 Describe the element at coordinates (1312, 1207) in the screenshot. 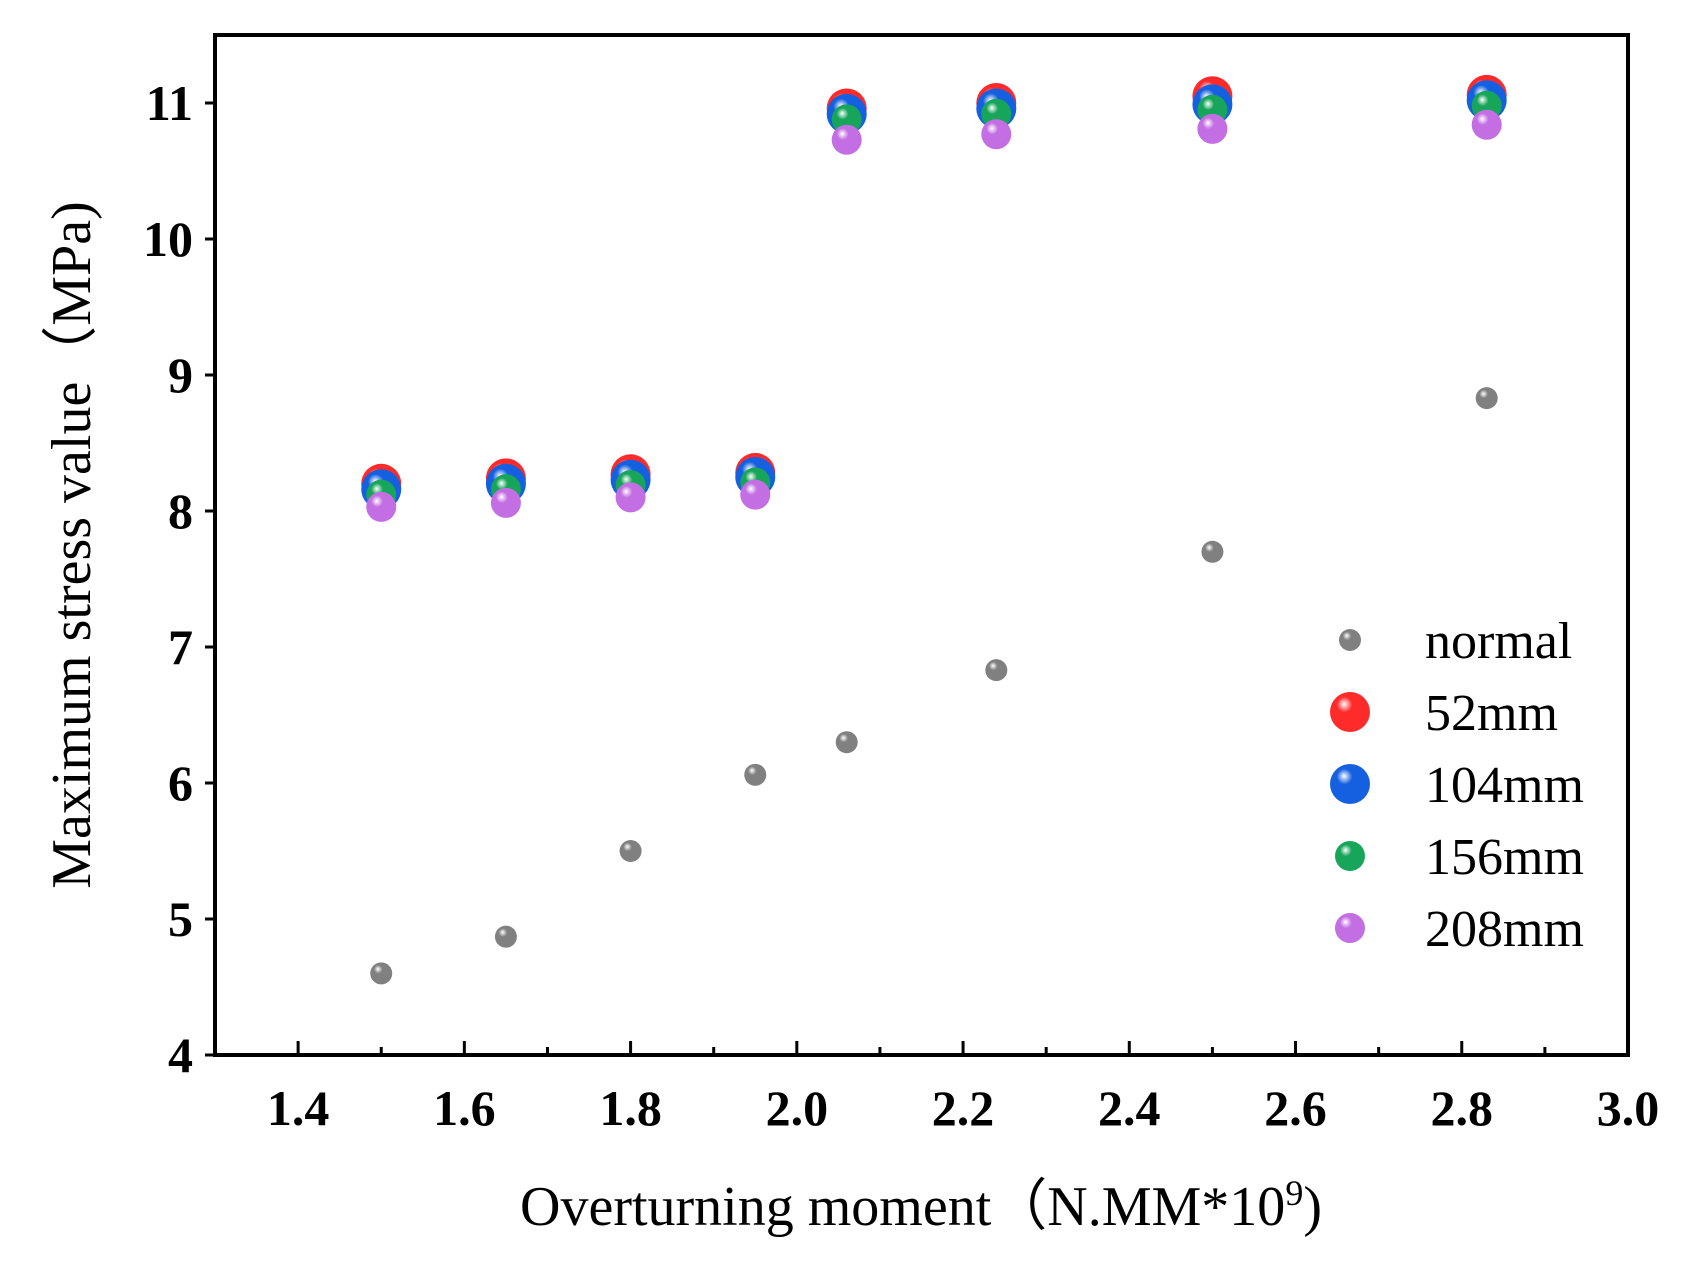

I see `x-axis-title-close: )` at that location.